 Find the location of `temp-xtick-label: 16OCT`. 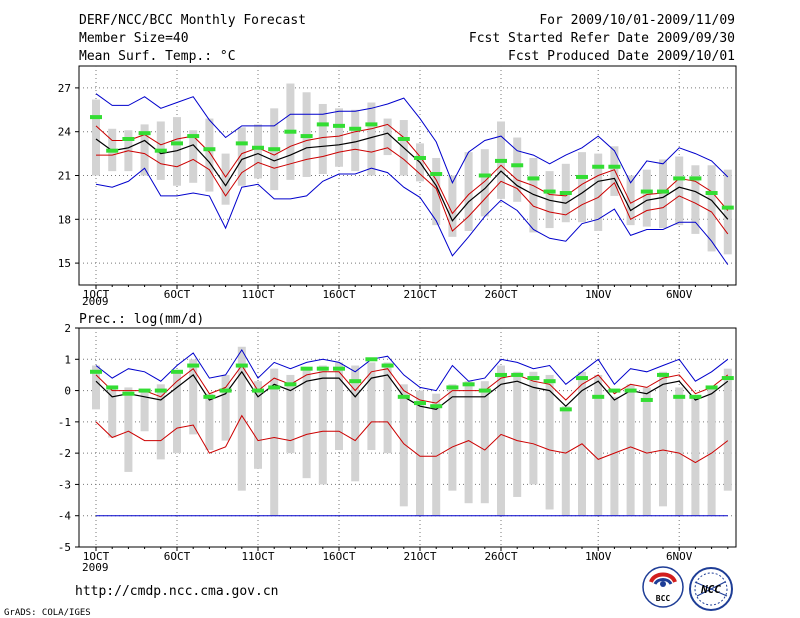

temp-xtick-label: 16OCT is located at coordinates (338, 294).